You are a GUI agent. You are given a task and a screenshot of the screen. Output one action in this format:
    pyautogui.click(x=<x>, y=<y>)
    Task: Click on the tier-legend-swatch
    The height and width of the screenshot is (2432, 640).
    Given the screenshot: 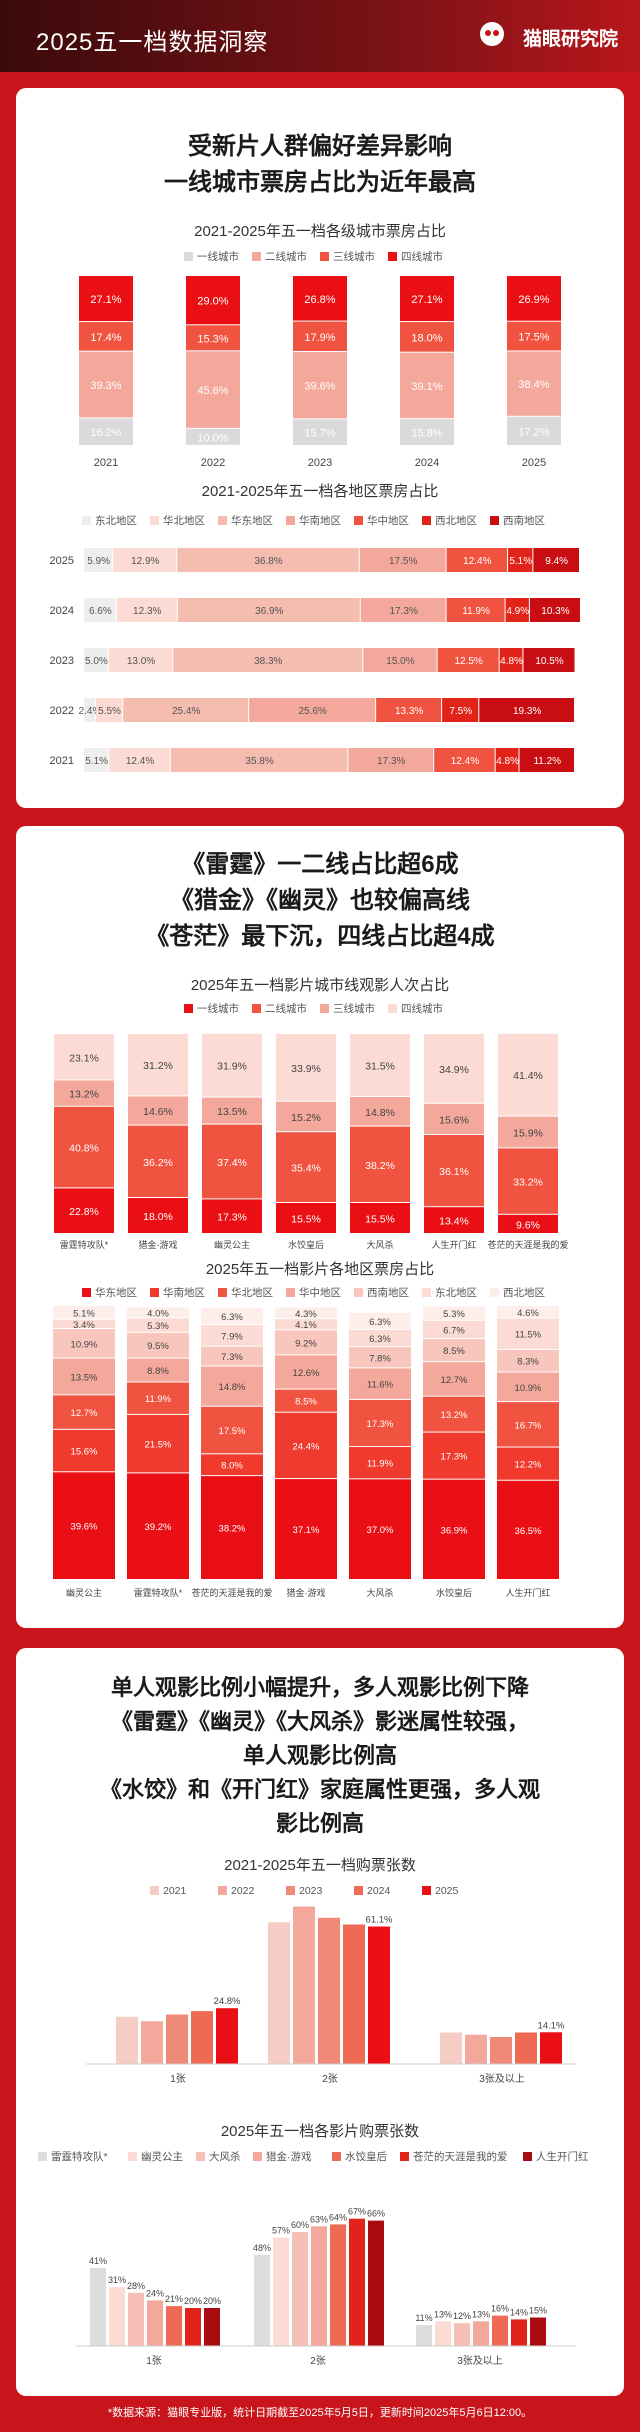 What is the action you would take?
    pyautogui.click(x=188, y=256)
    